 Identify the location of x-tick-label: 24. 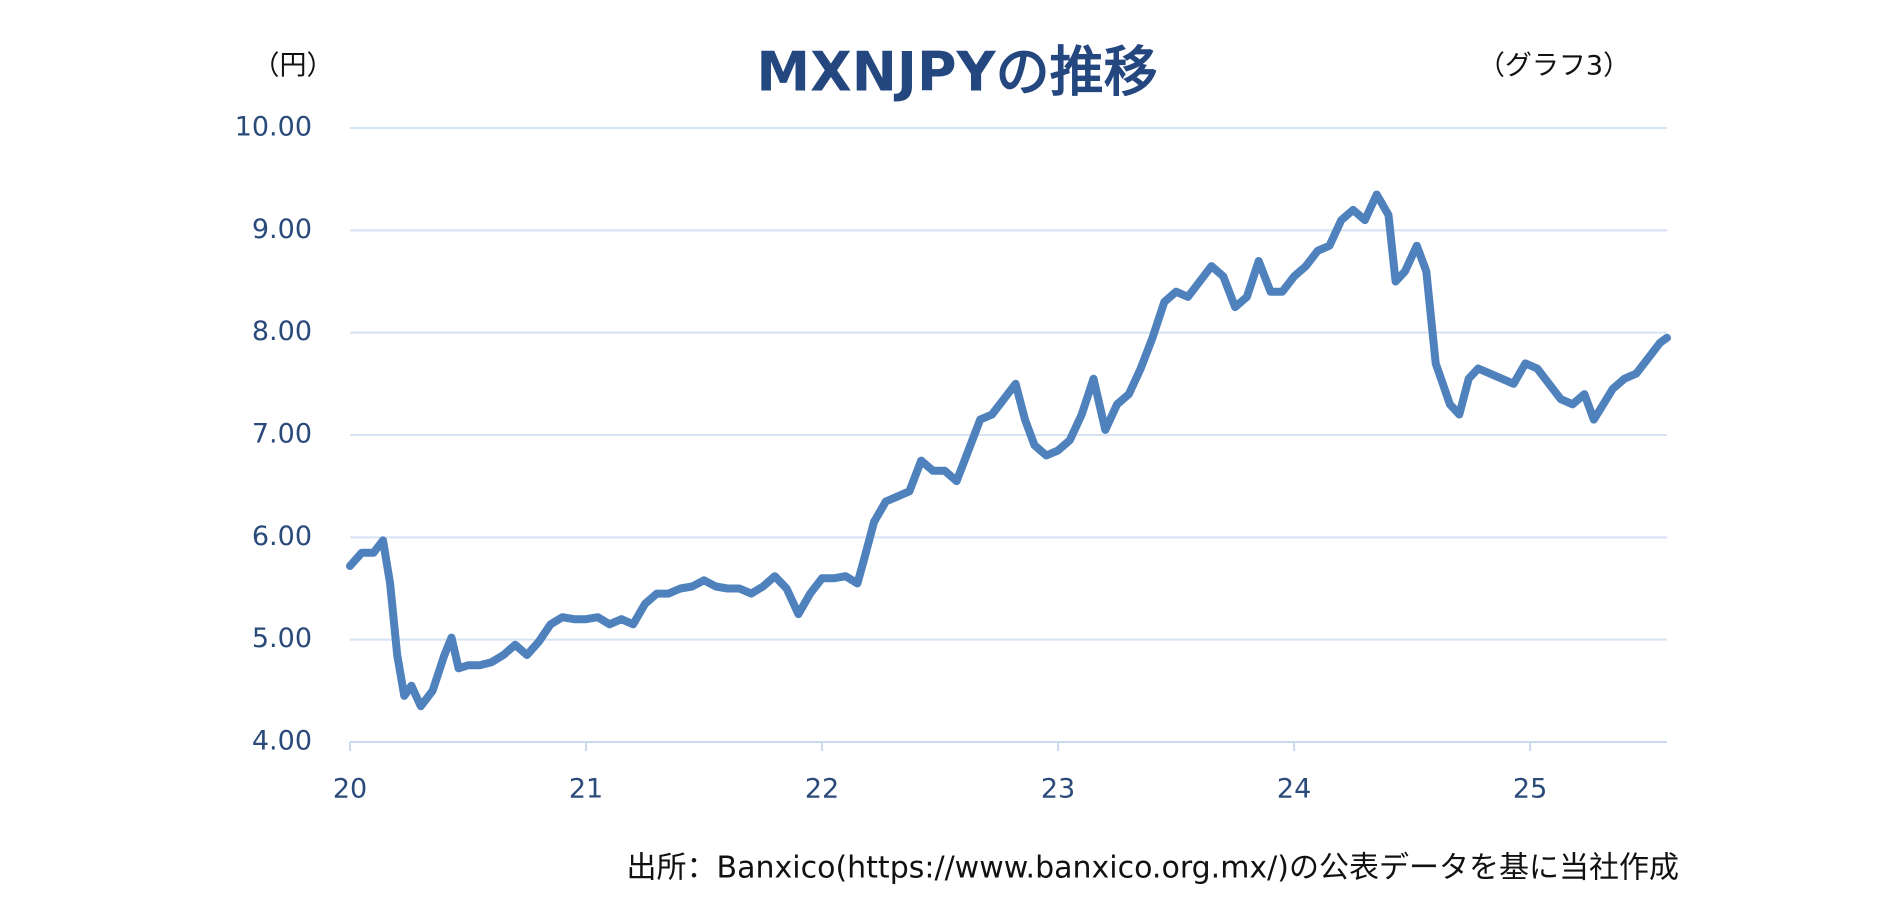
(1294, 789).